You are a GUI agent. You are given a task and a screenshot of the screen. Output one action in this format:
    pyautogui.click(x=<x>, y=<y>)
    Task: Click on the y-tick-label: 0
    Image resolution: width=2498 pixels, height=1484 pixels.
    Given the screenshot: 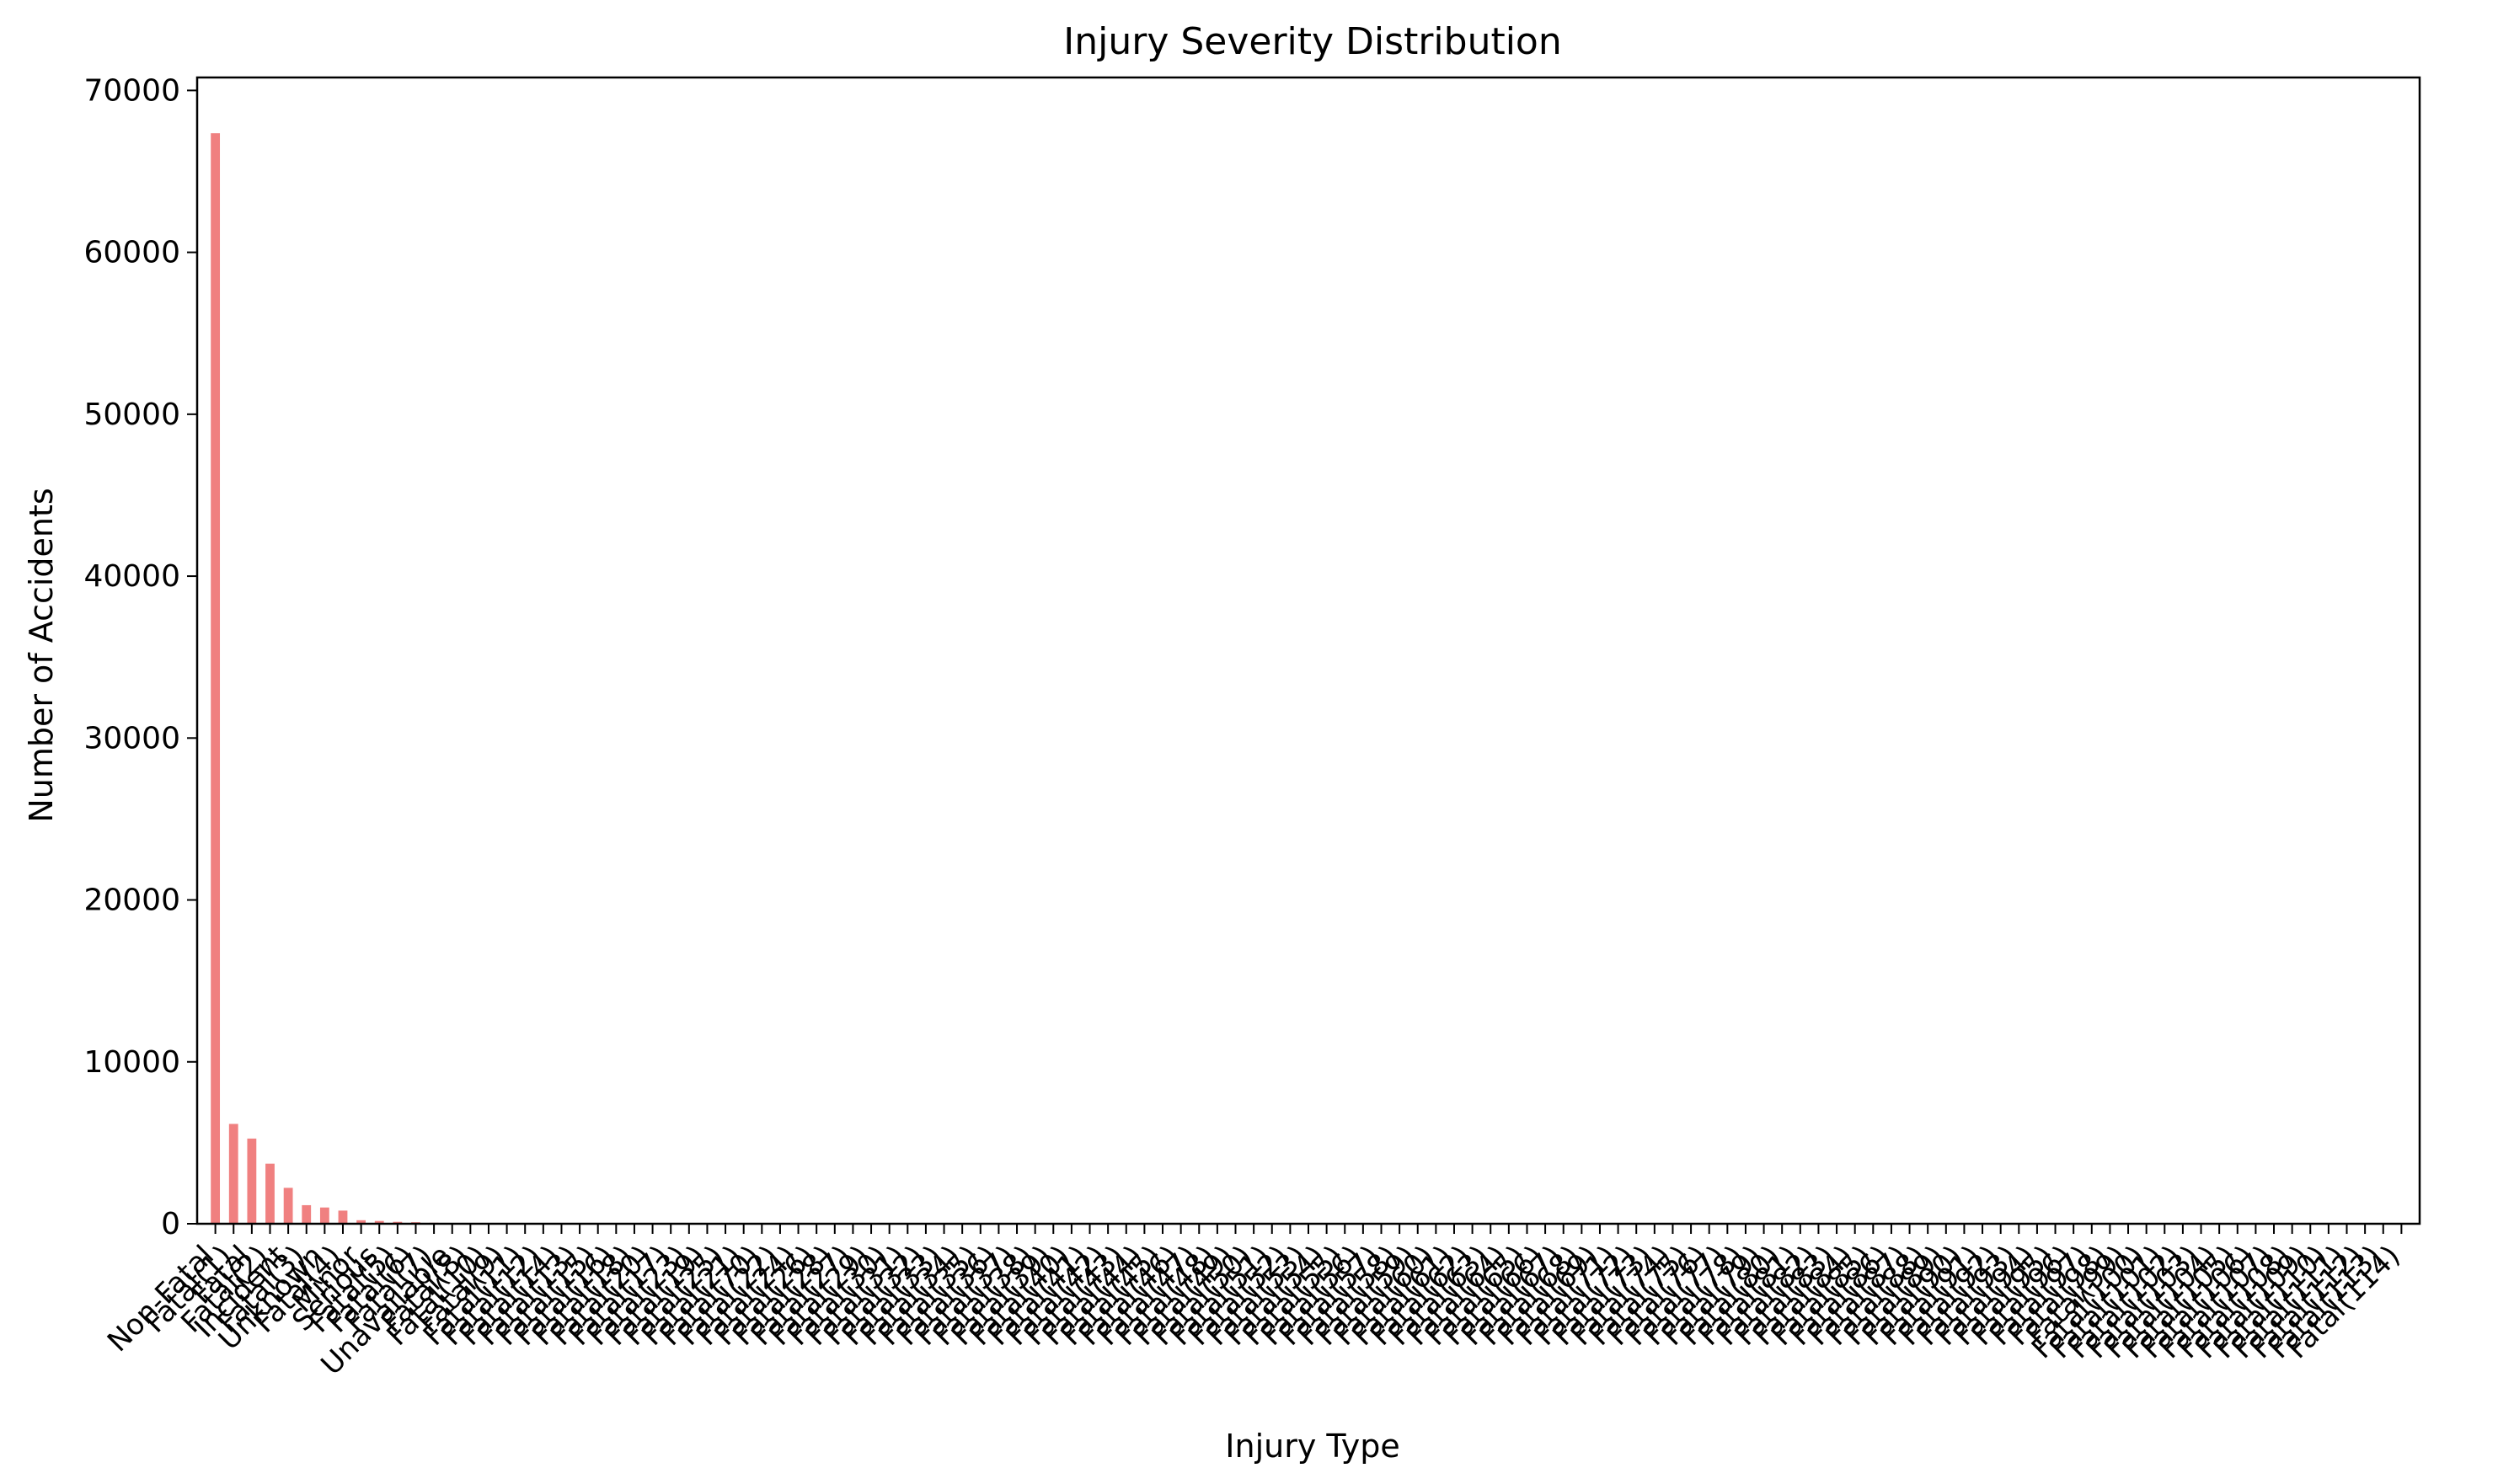 What is the action you would take?
    pyautogui.click(x=170, y=1224)
    